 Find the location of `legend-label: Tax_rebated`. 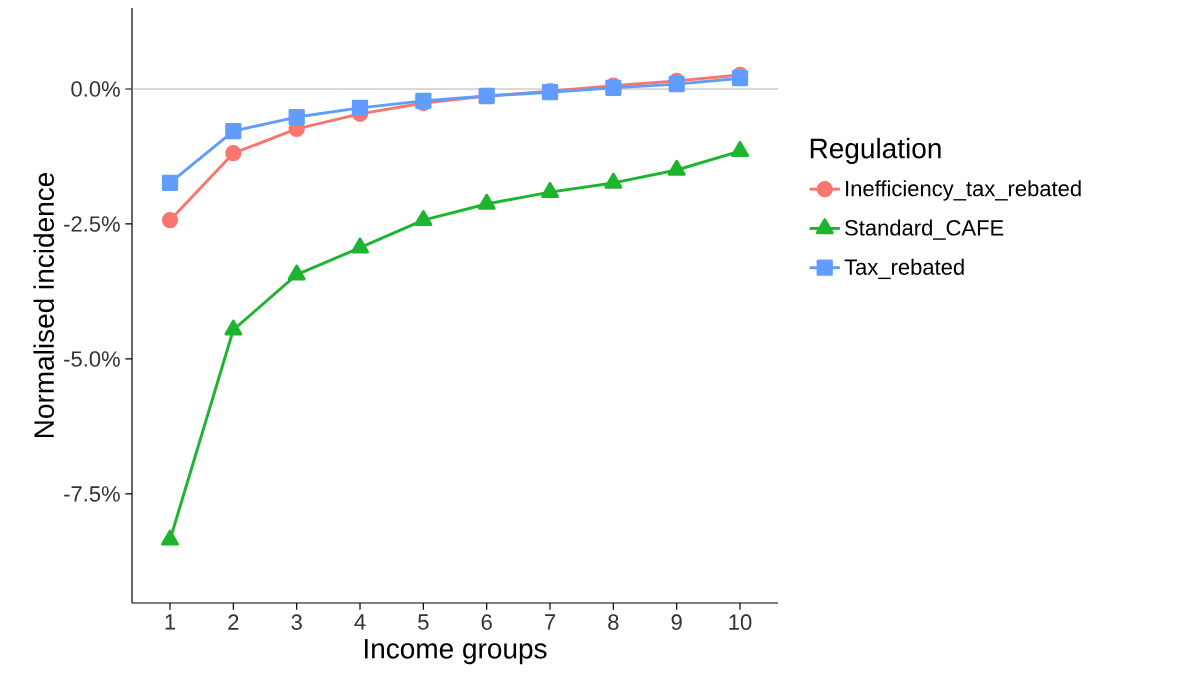

legend-label: Tax_rebated is located at coordinates (904, 269).